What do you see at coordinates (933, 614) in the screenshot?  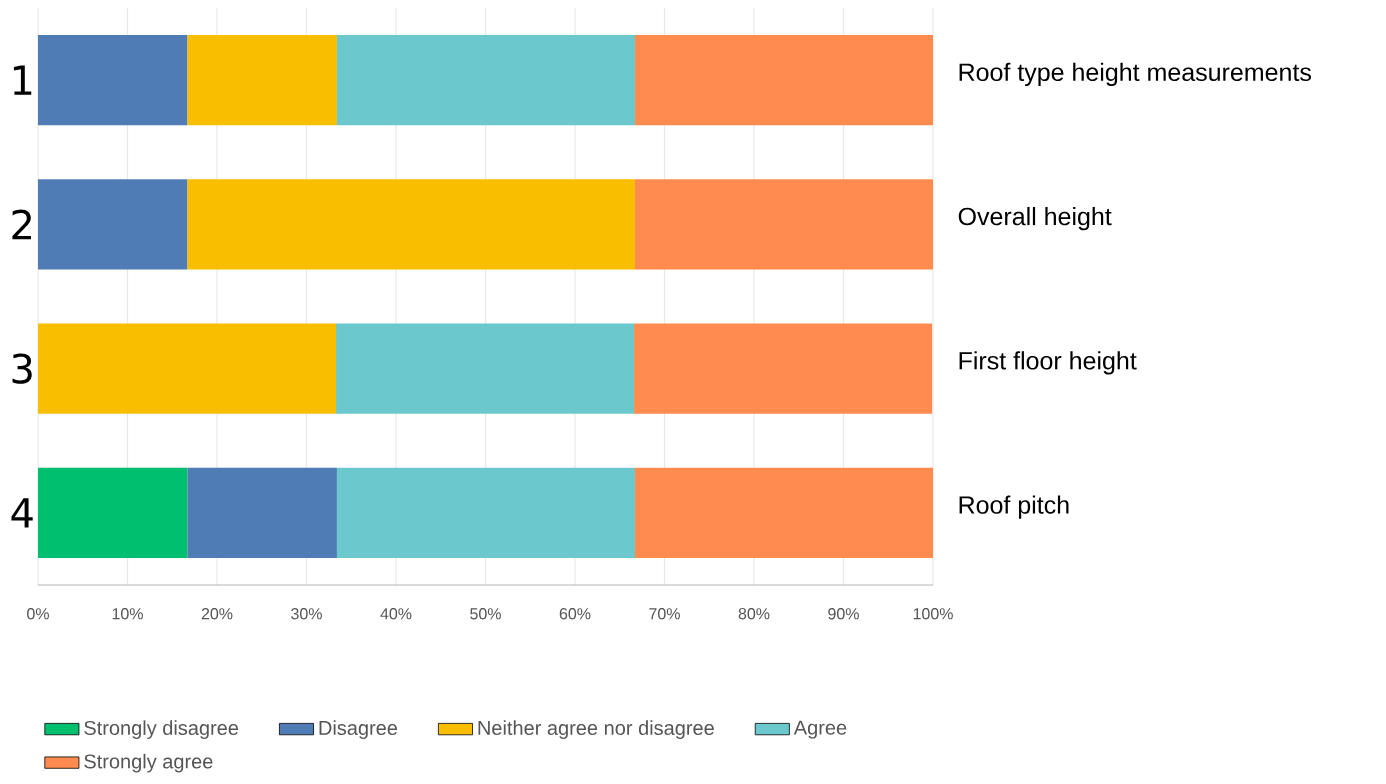 I see `x-tick-label: 100%` at bounding box center [933, 614].